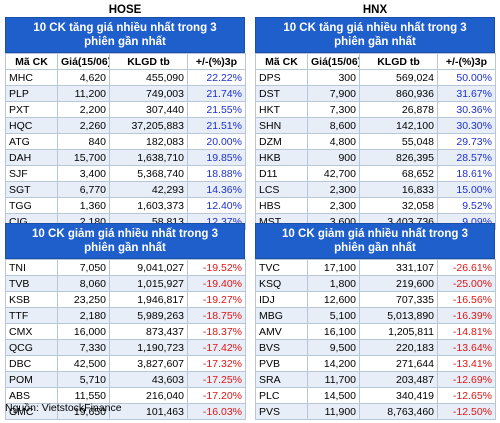  I want to click on table-row: PLP 11,200 749,003 21.74%, so click(125, 93).